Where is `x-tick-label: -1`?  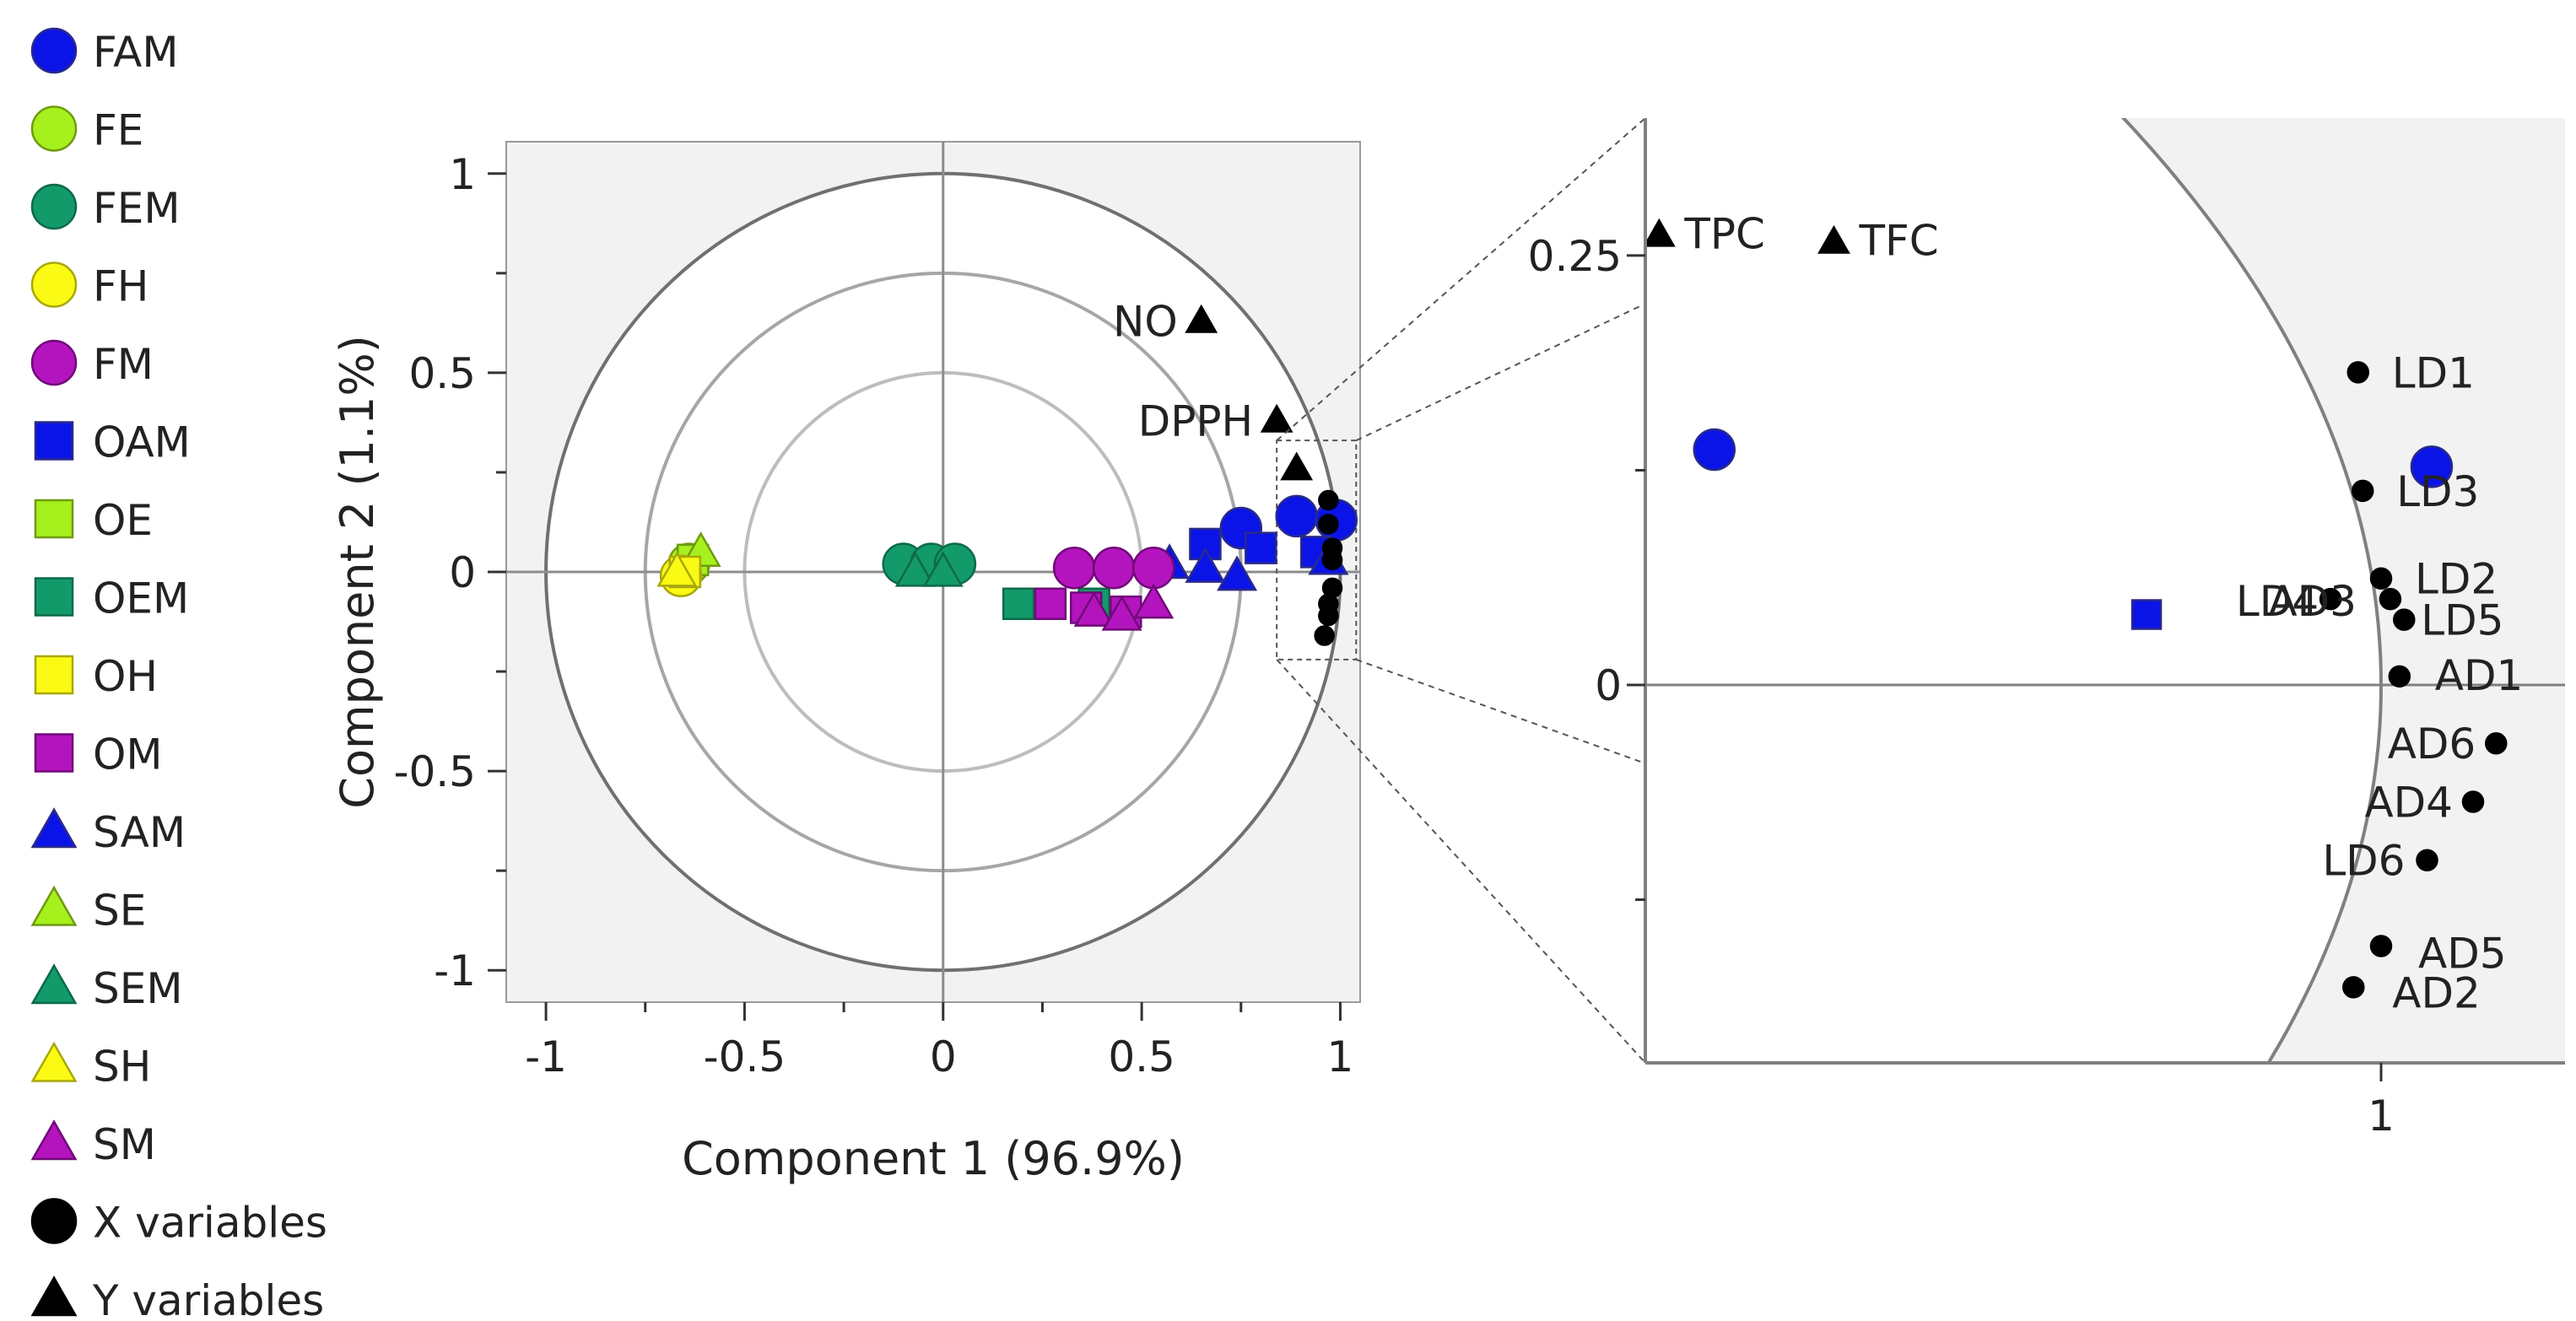
x-tick-label: -1 is located at coordinates (546, 1057).